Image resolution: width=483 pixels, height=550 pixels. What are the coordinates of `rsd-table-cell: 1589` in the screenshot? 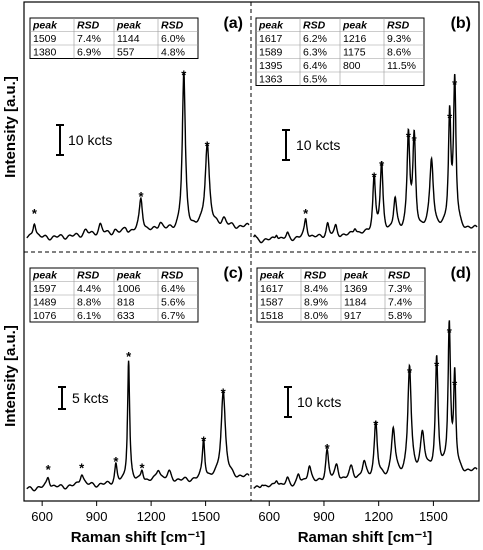 It's located at (271, 52).